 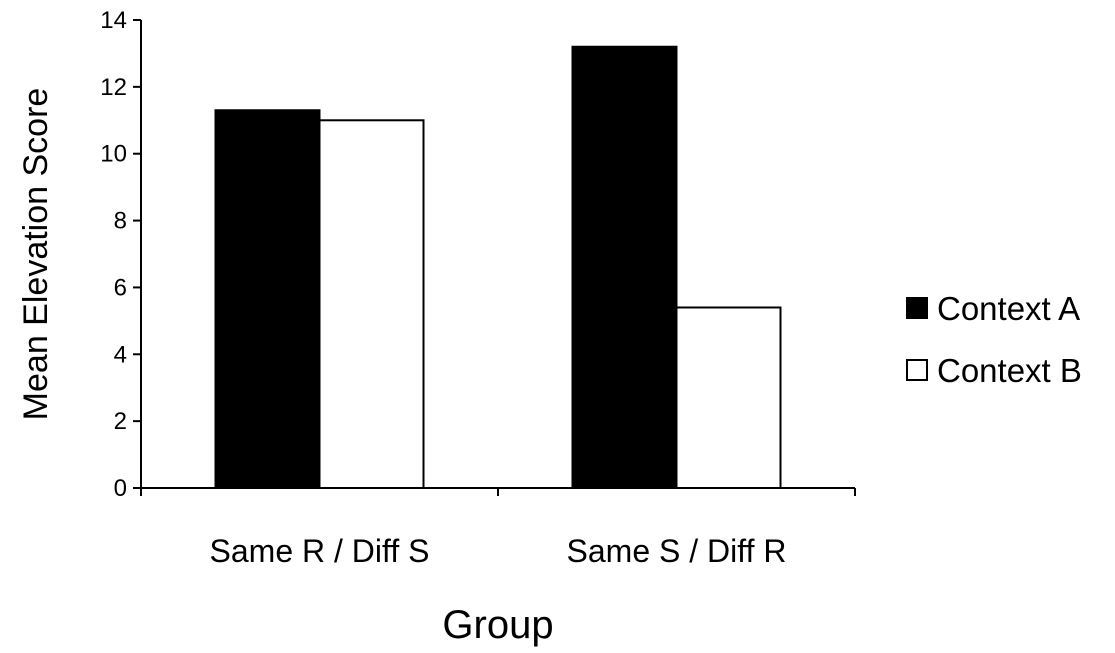 What do you see at coordinates (497, 625) in the screenshot?
I see `x-axis-title: Group` at bounding box center [497, 625].